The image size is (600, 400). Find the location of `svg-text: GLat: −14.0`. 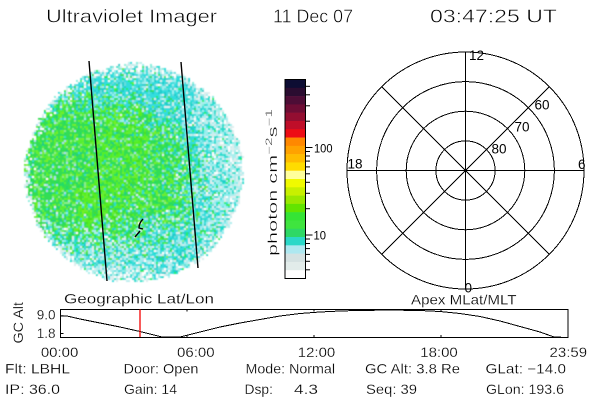

svg-text: GLat: −14.0 is located at coordinates (526, 369).